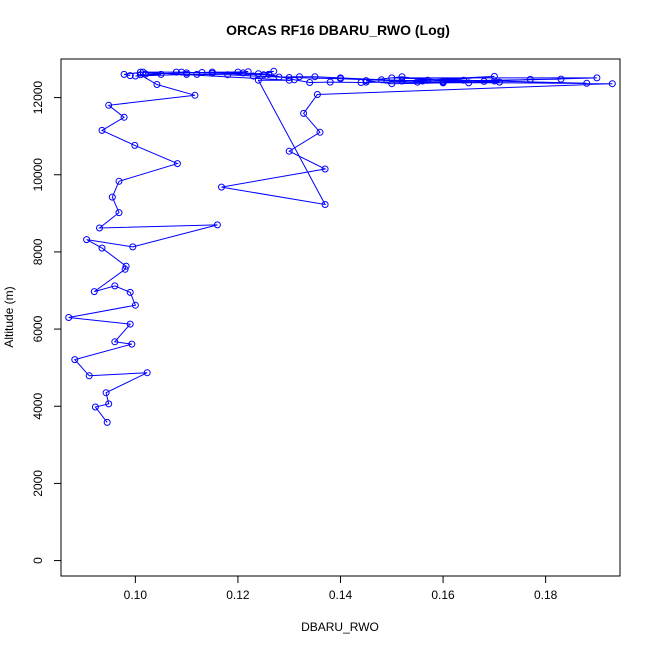  I want to click on x-tick-label: 0.12, so click(238, 595).